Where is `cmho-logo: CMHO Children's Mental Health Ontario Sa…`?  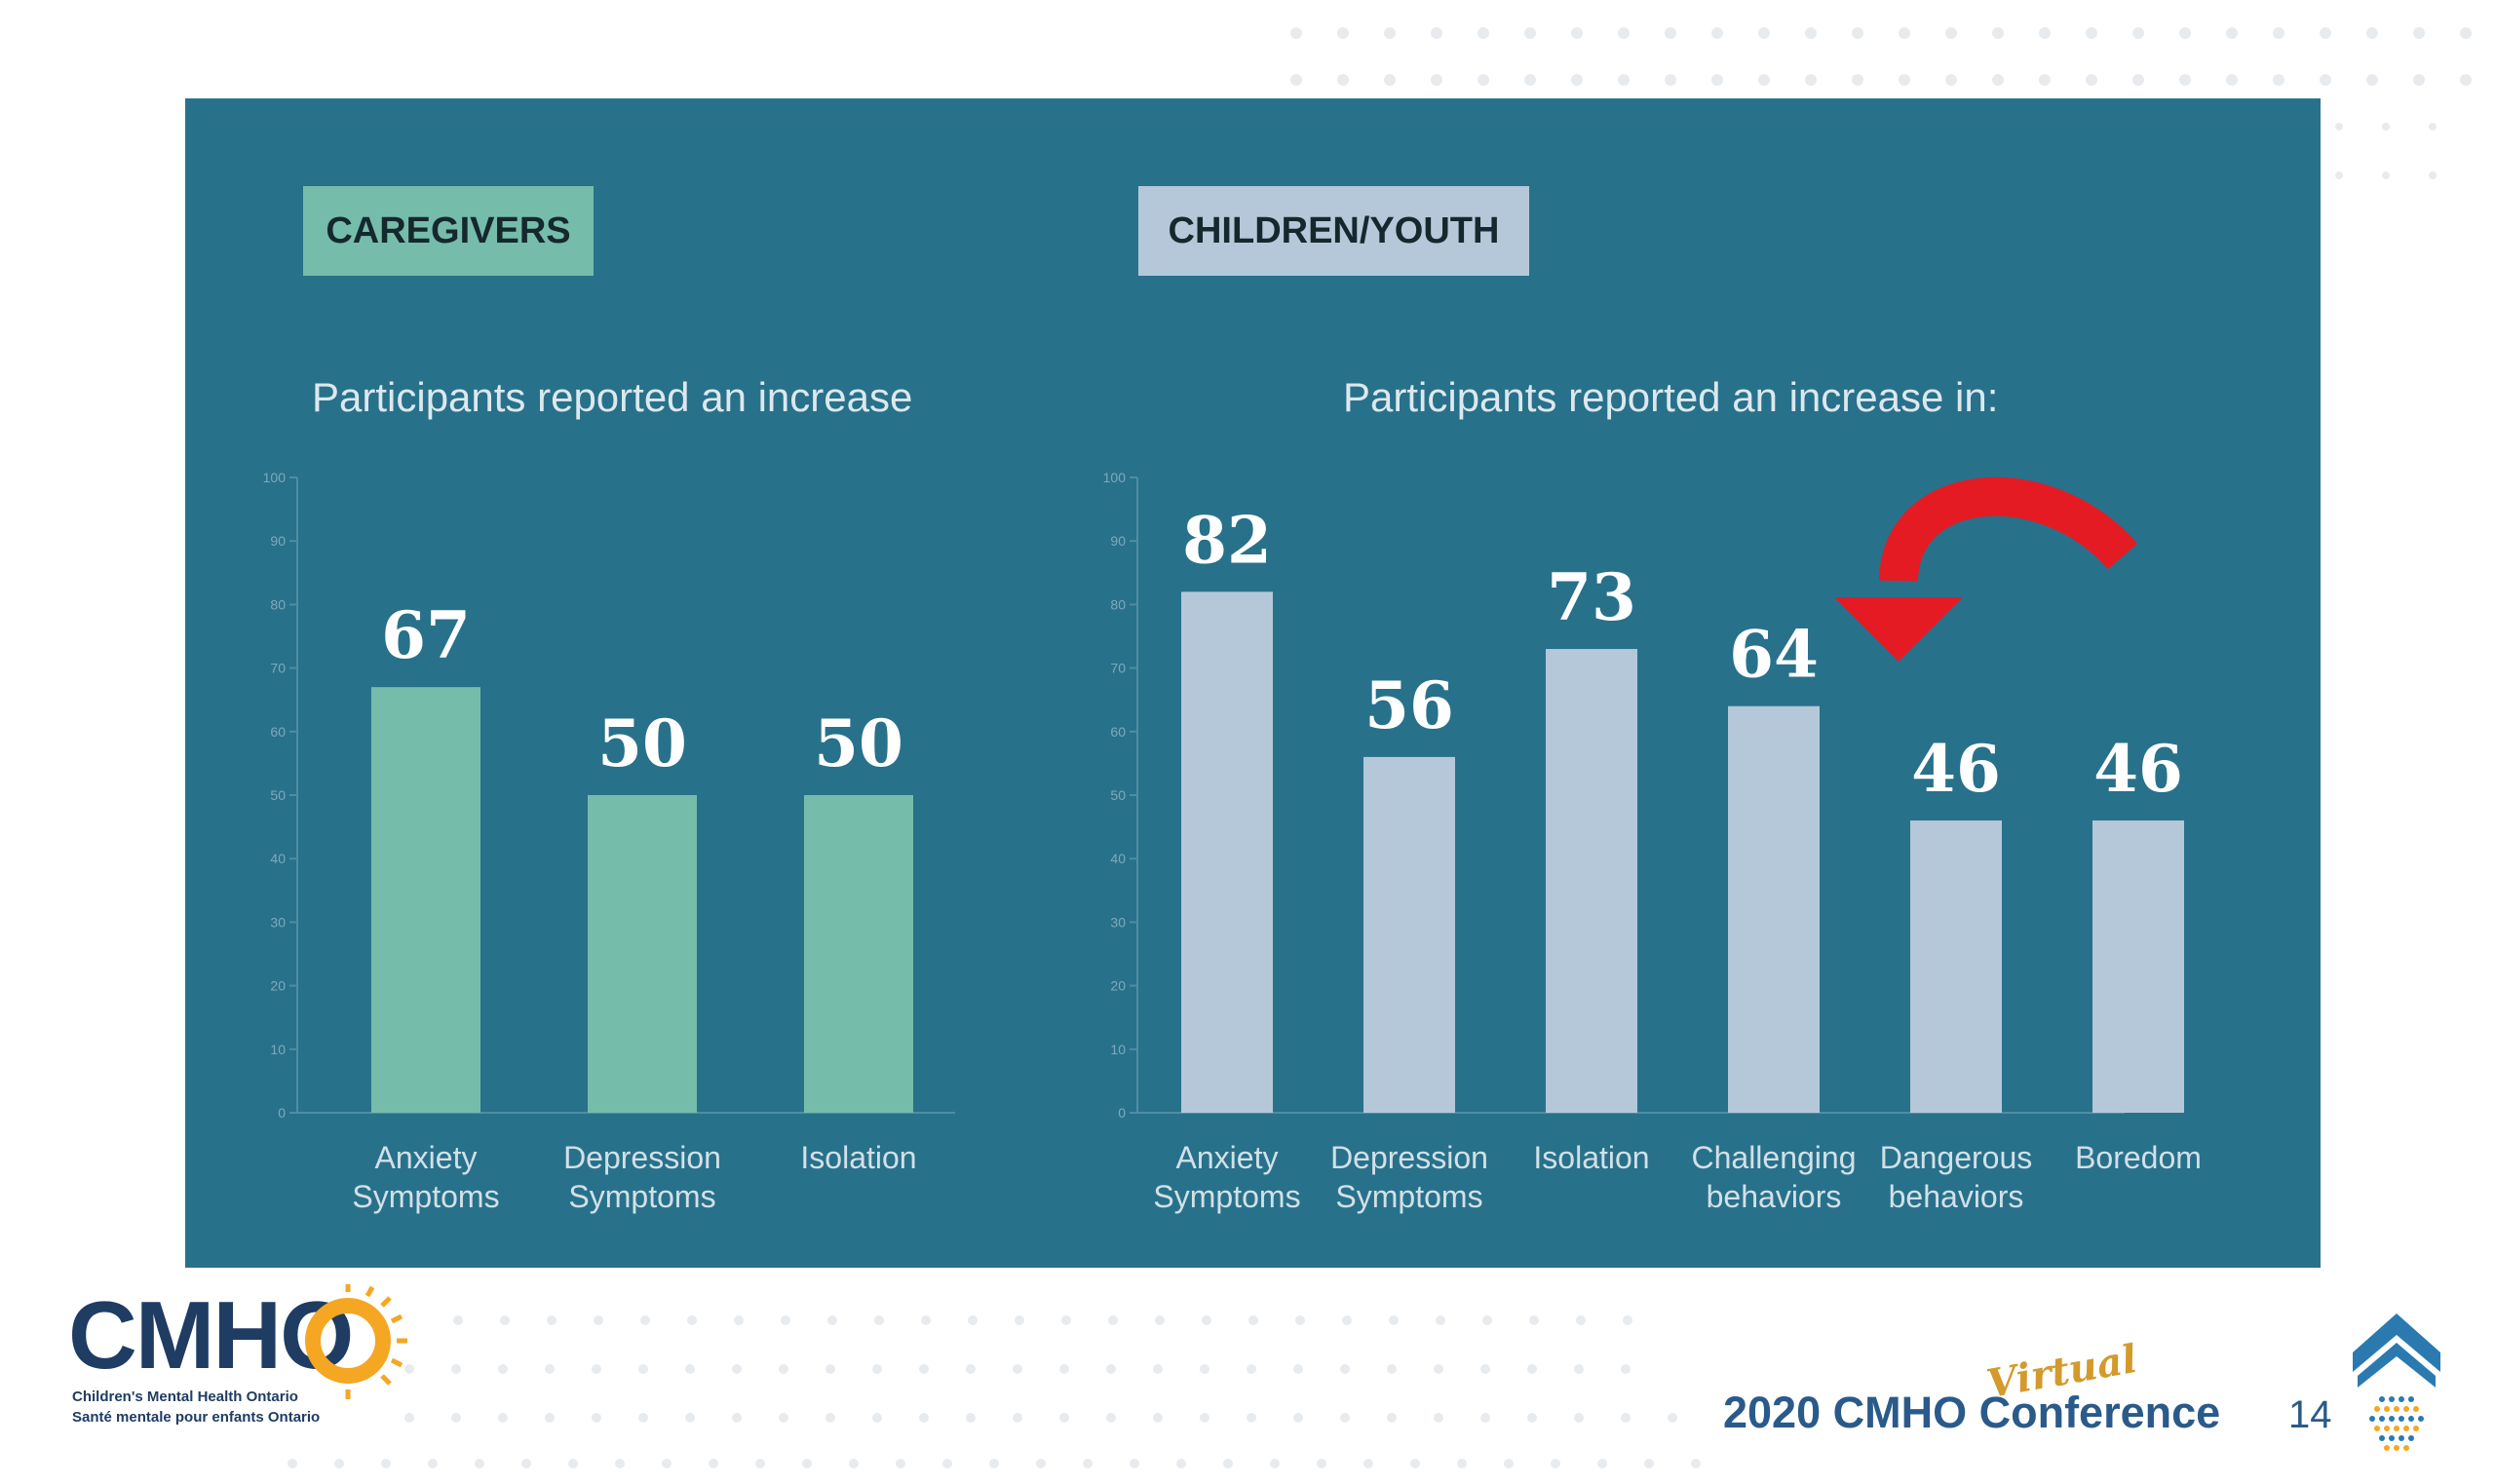 cmho-logo: CMHO Children's Mental Health Ontario Sa… is located at coordinates (243, 1362).